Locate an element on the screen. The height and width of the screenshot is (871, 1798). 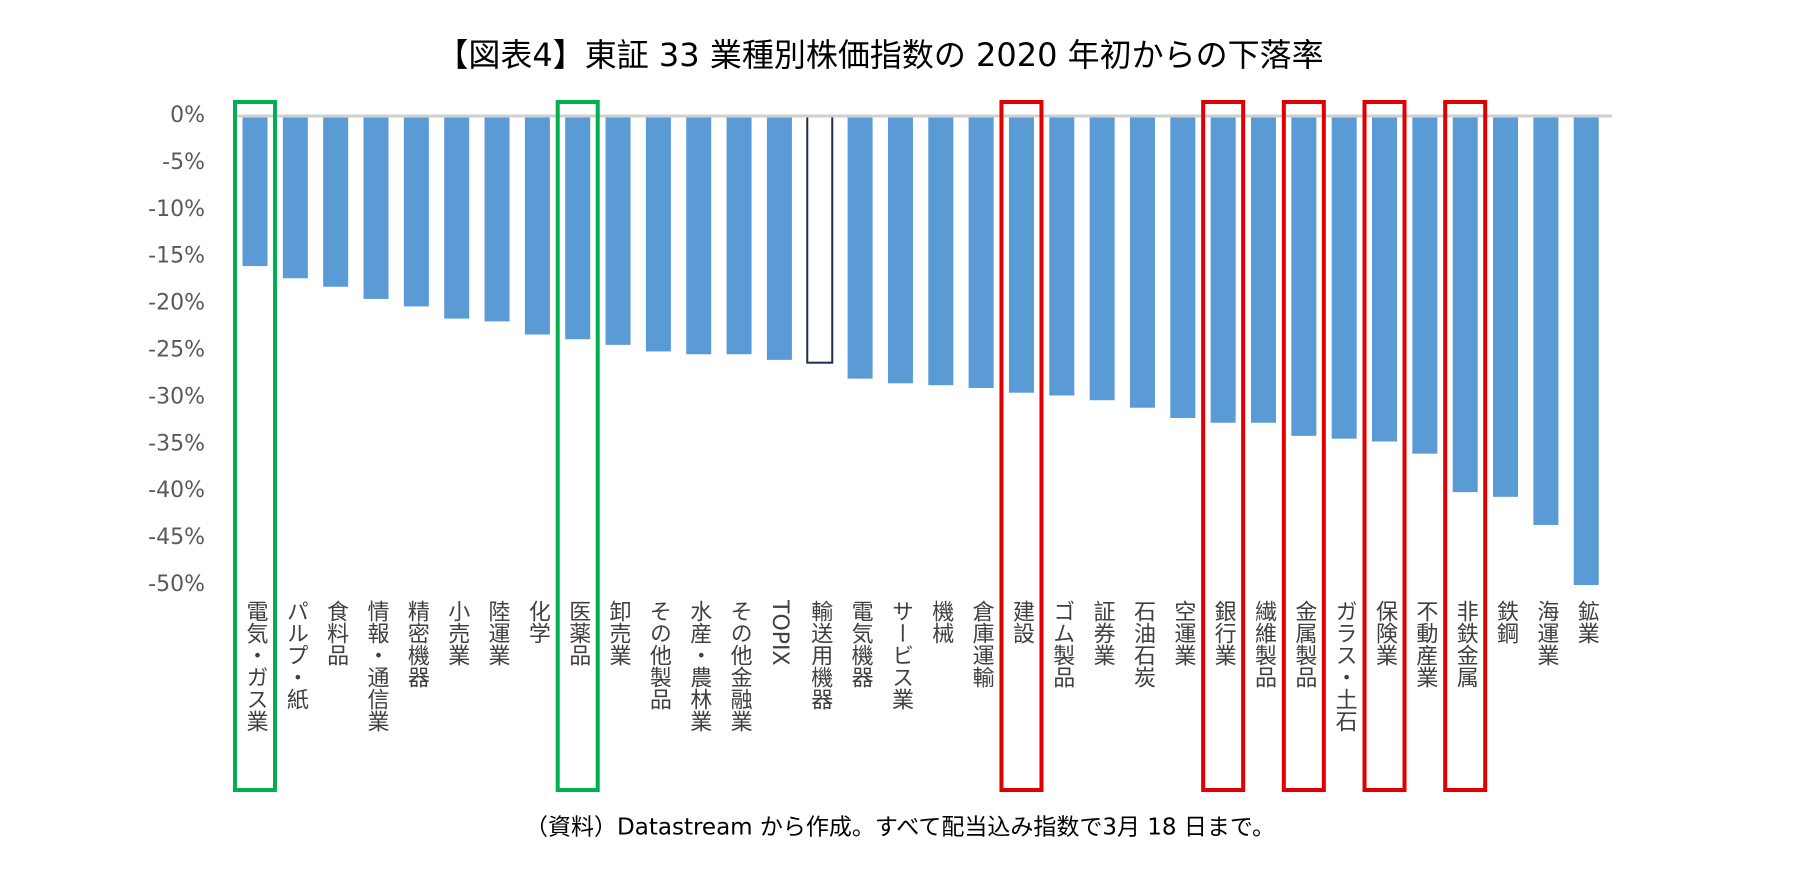
y-tick-label: -5% is located at coordinates (183, 162).